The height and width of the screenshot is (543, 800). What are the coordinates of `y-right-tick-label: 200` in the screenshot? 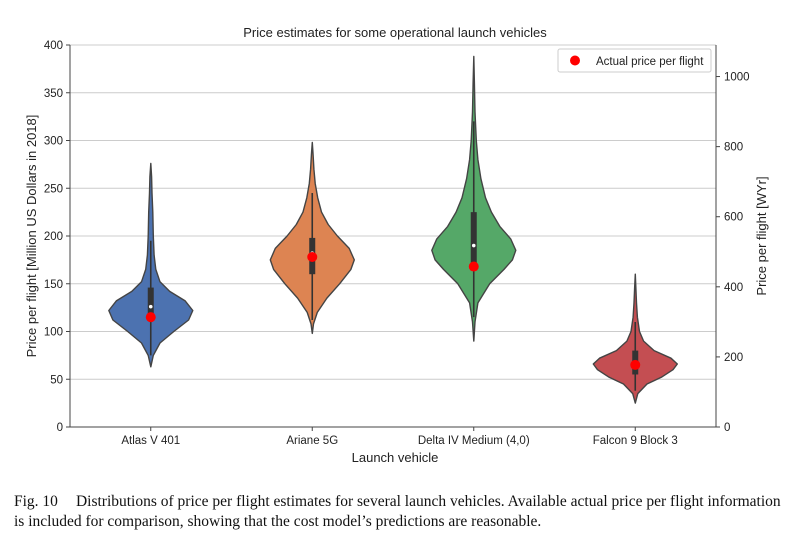 It's located at (733, 358).